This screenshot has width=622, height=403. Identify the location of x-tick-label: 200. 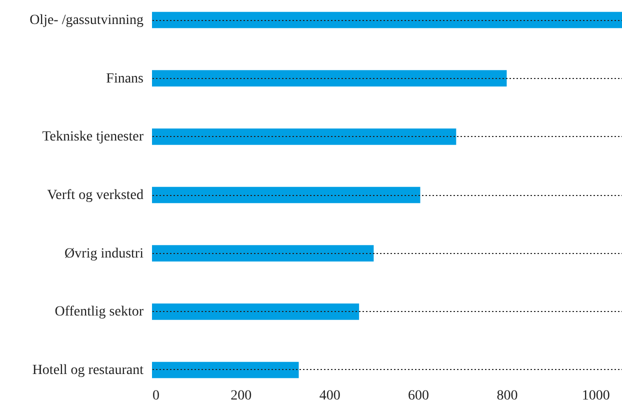
(241, 395).